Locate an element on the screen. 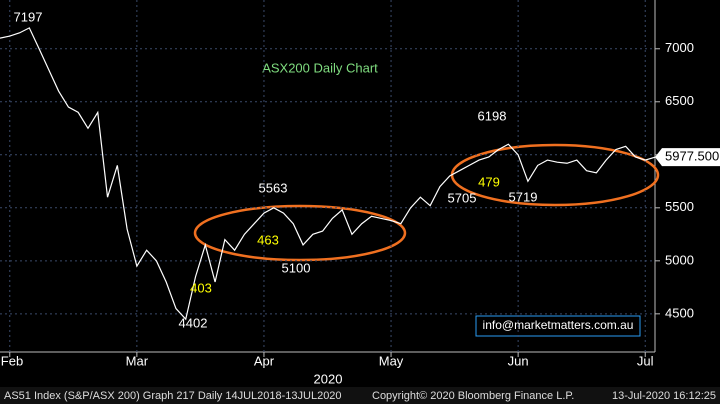 The image size is (720, 404). annotation: 5719 is located at coordinates (523, 196).